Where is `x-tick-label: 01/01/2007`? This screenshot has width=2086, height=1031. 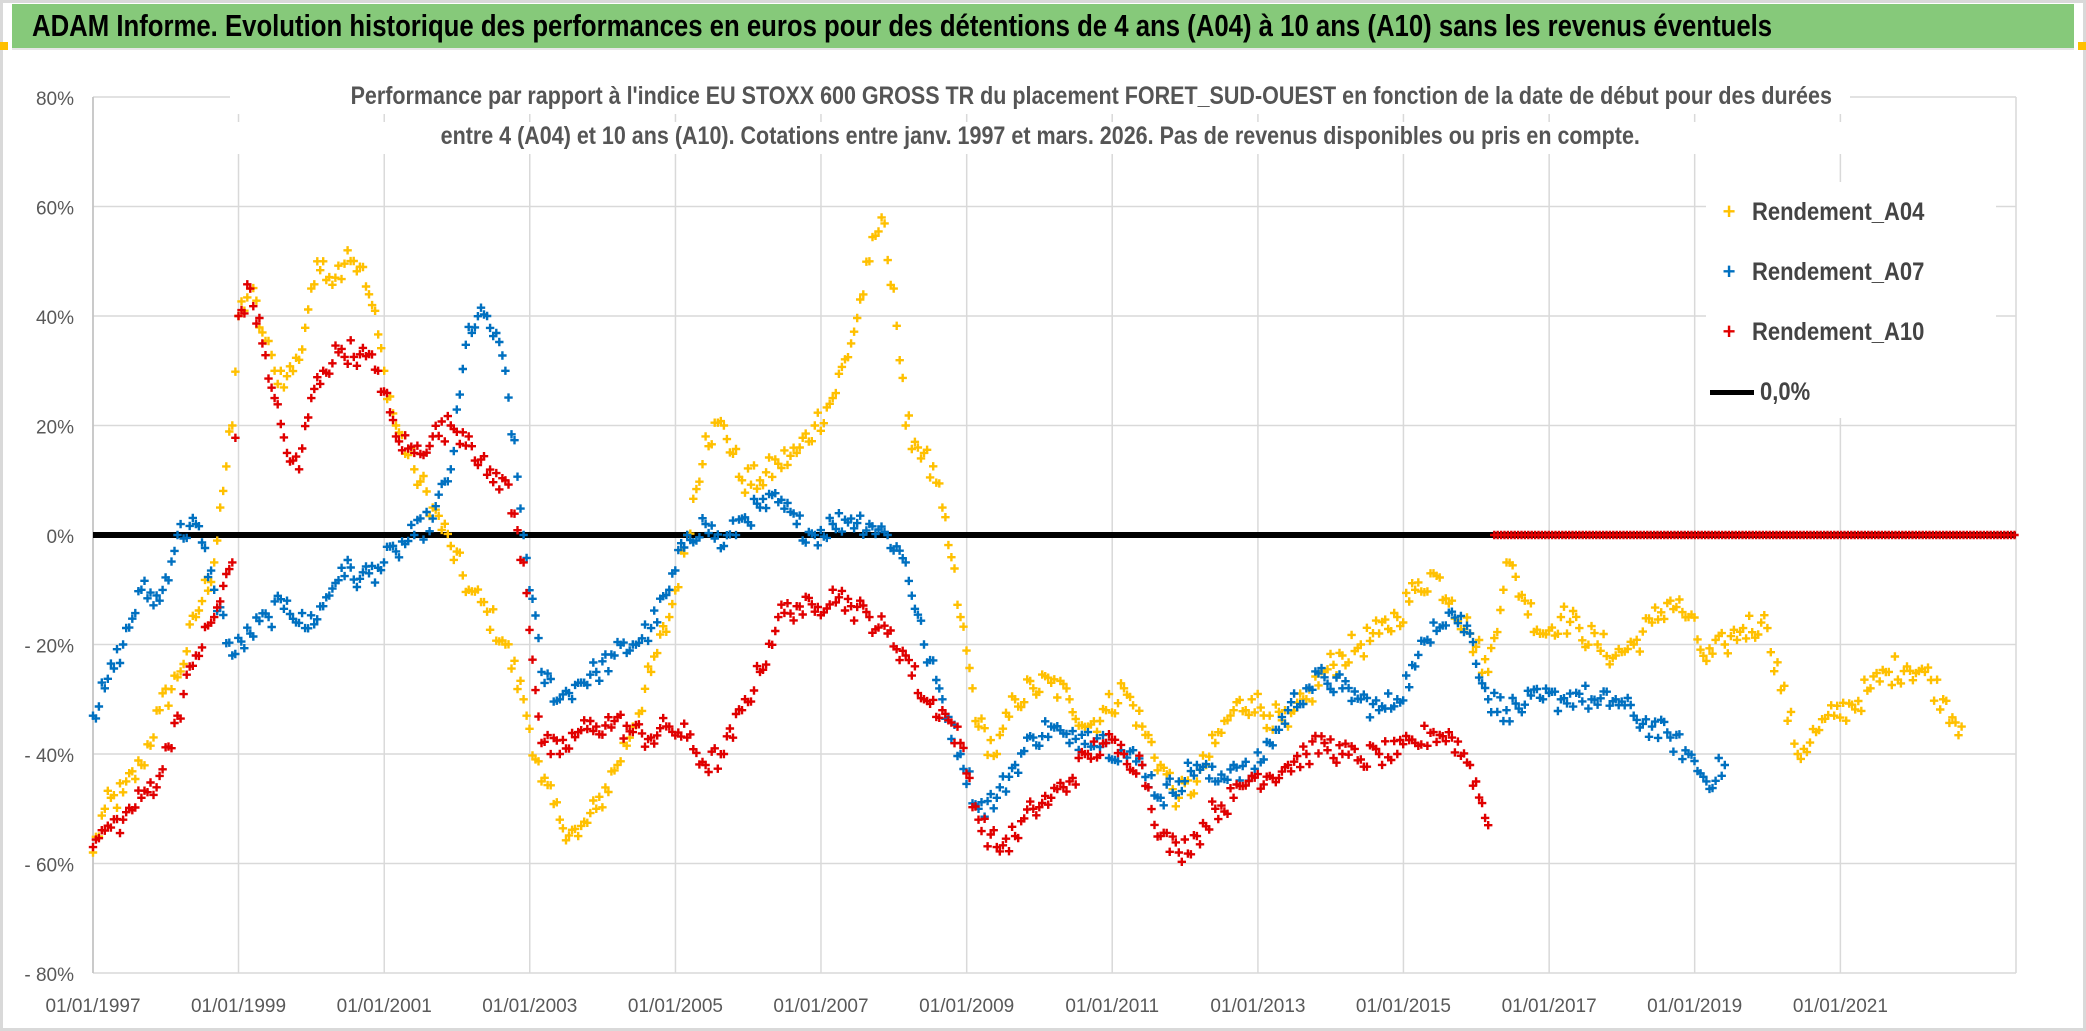 x-tick-label: 01/01/2007 is located at coordinates (820, 1006).